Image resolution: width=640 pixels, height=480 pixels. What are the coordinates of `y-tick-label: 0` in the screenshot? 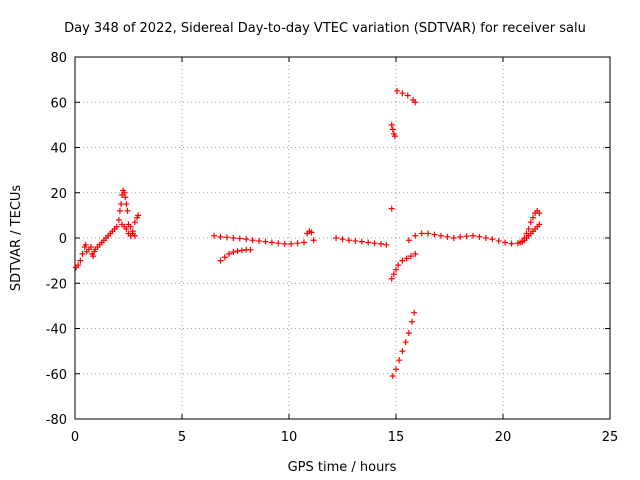 It's located at (63, 239).